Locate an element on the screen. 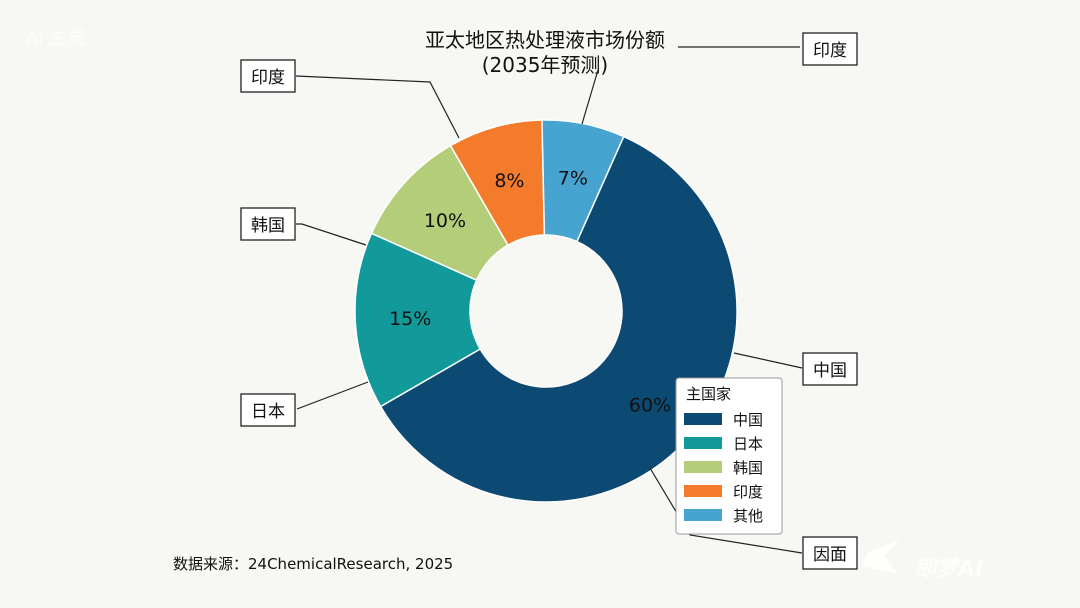 Image resolution: width=1080 pixels, height=608 pixels. percent-label-india: 8% is located at coordinates (509, 181).